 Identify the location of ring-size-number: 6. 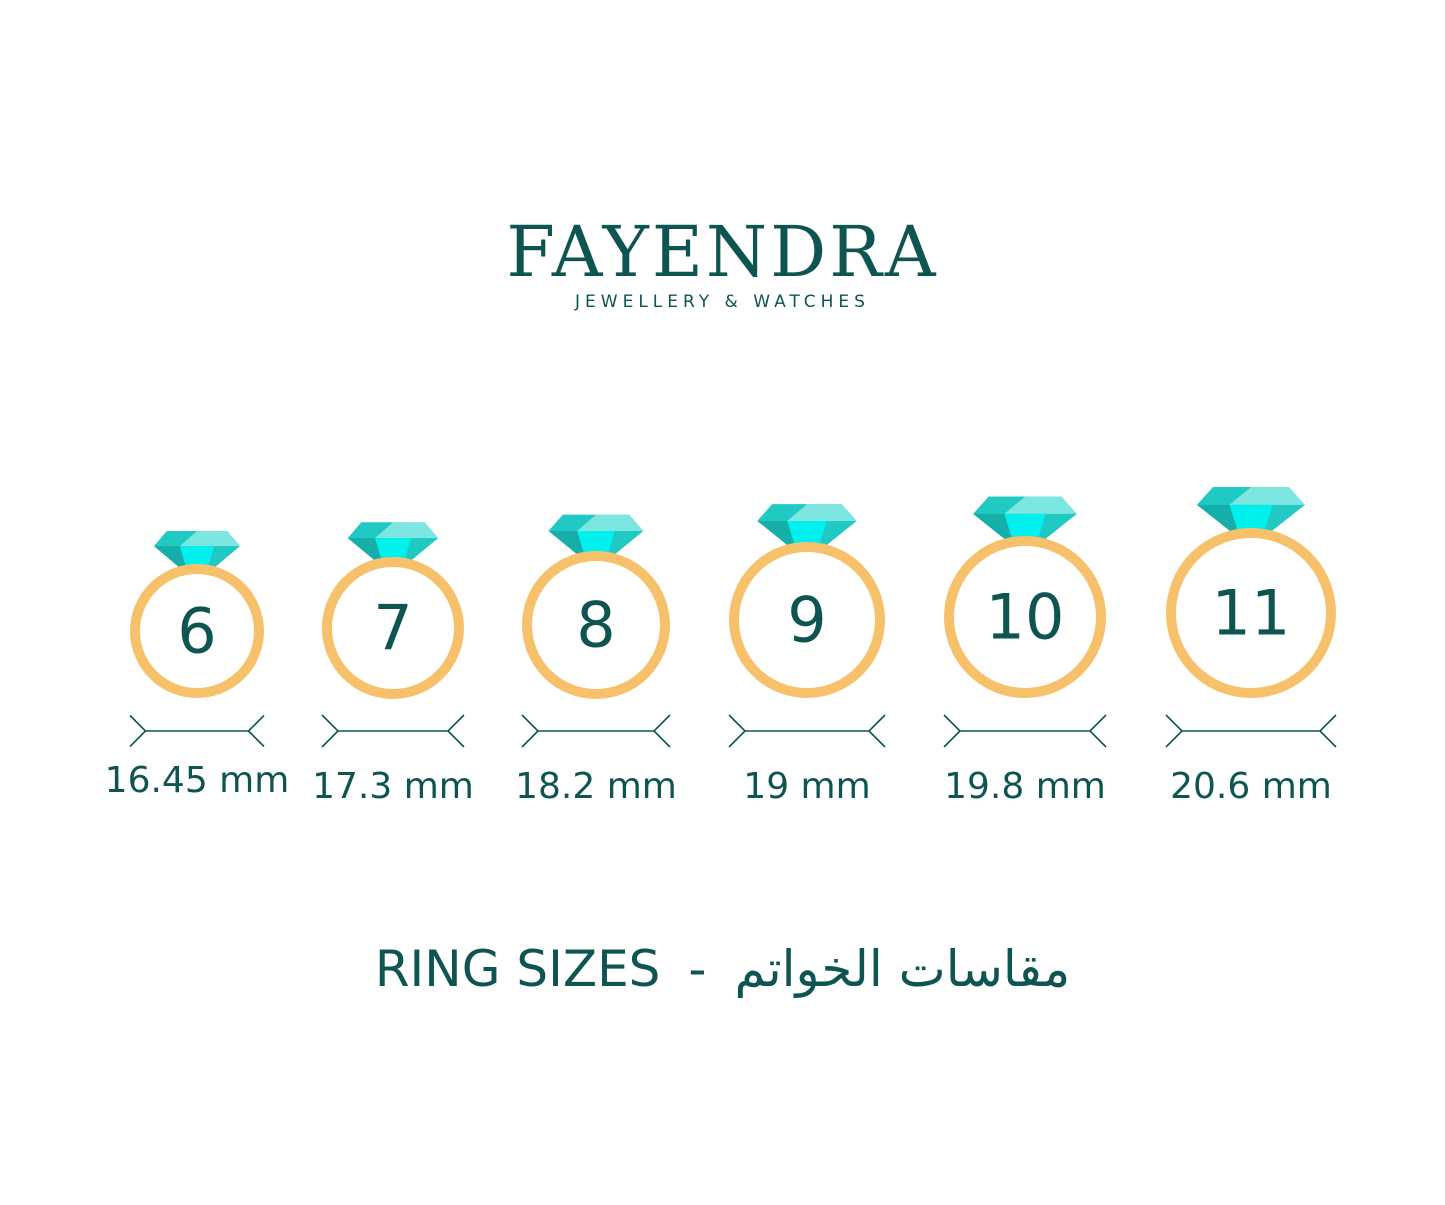
(197, 631).